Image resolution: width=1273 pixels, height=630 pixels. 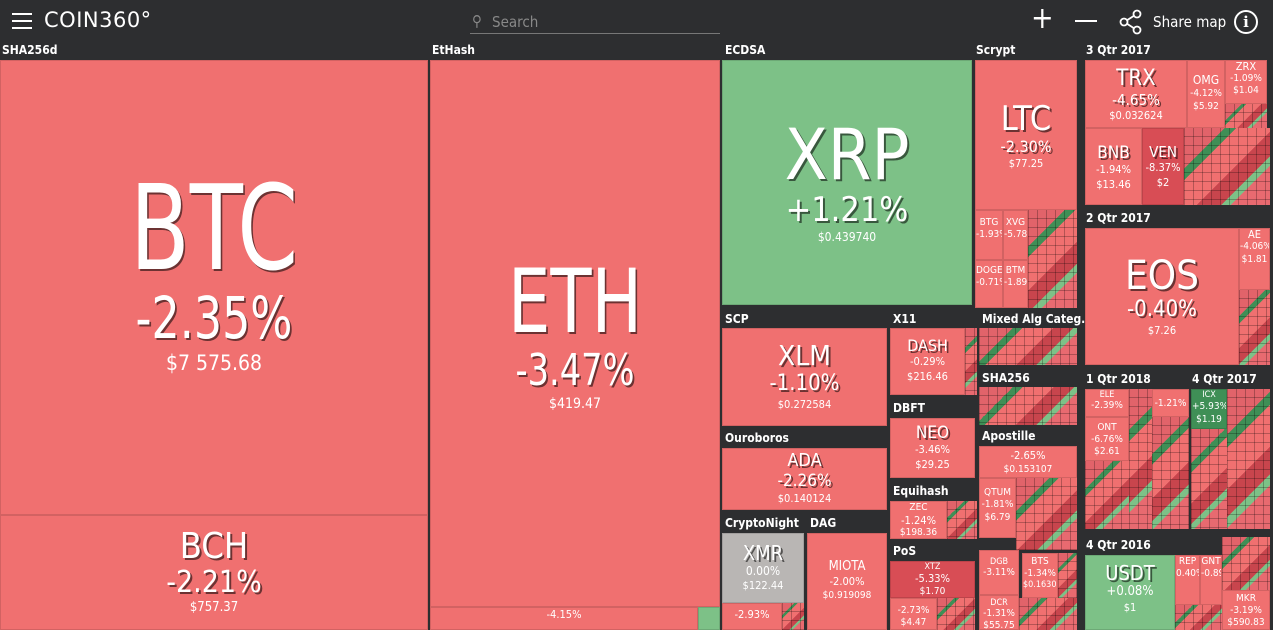 I want to click on tile-bch: BCH -2.21% $757.37, so click(x=214, y=572).